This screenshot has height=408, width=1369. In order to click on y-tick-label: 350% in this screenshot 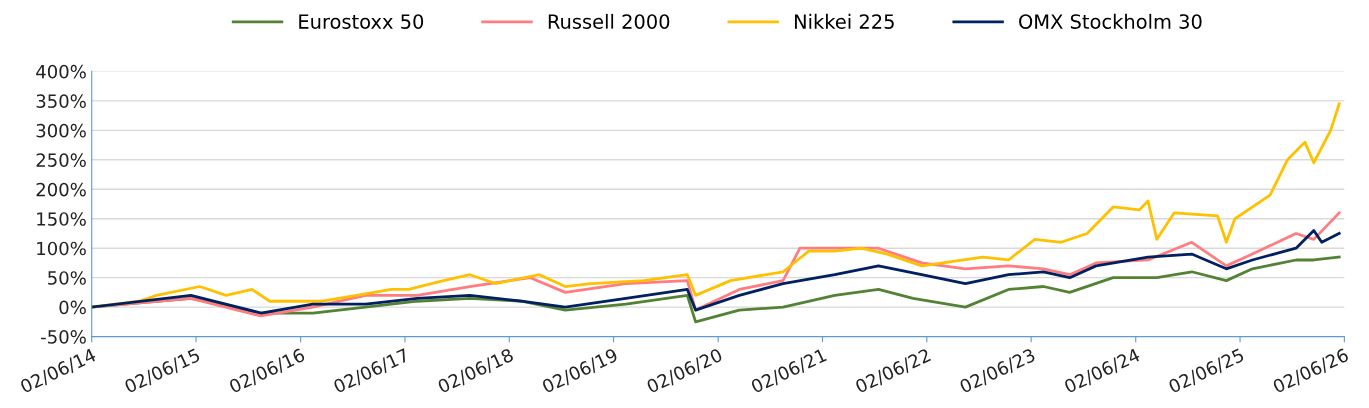, I will do `click(61, 101)`.